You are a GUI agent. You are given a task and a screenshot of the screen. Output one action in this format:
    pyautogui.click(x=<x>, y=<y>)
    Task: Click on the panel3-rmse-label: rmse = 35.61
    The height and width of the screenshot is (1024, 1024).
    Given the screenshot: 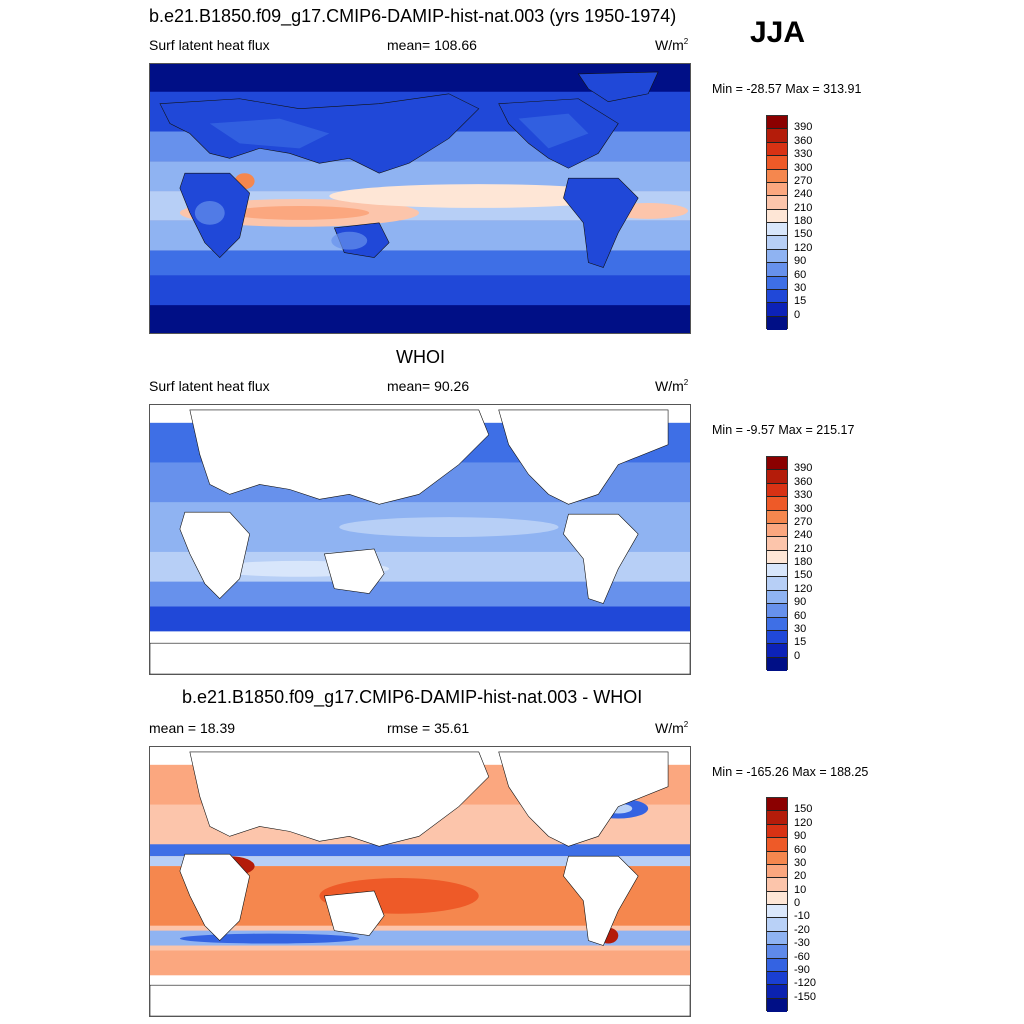 What is the action you would take?
    pyautogui.click(x=428, y=728)
    